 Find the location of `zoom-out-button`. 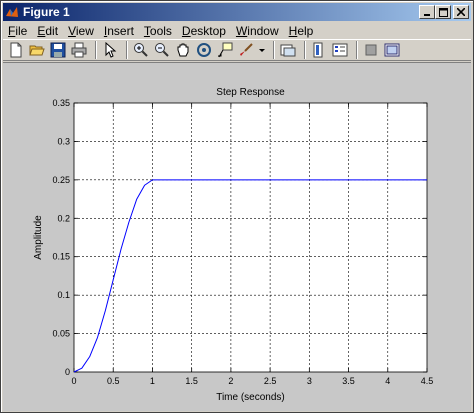

zoom-out-button is located at coordinates (162, 50).